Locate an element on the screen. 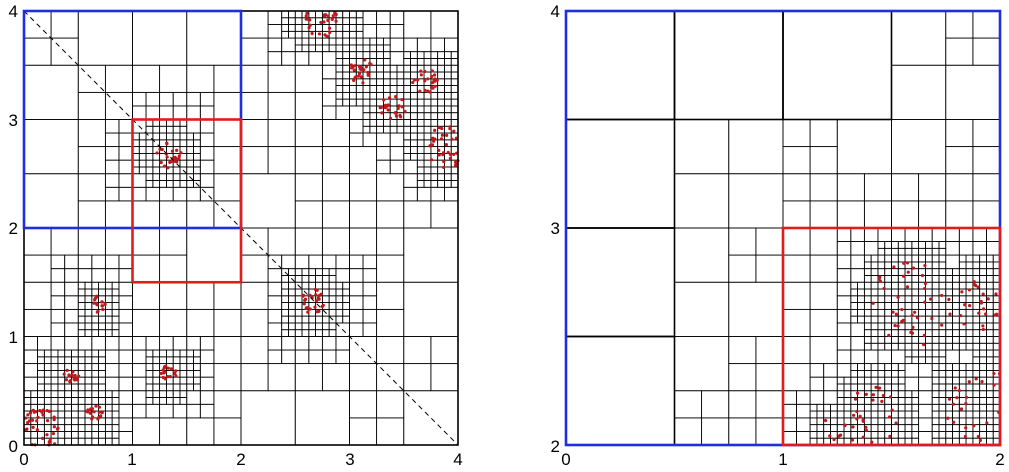 This screenshot has height=472, width=1009. left-x-tick-3: 3 is located at coordinates (349, 459).